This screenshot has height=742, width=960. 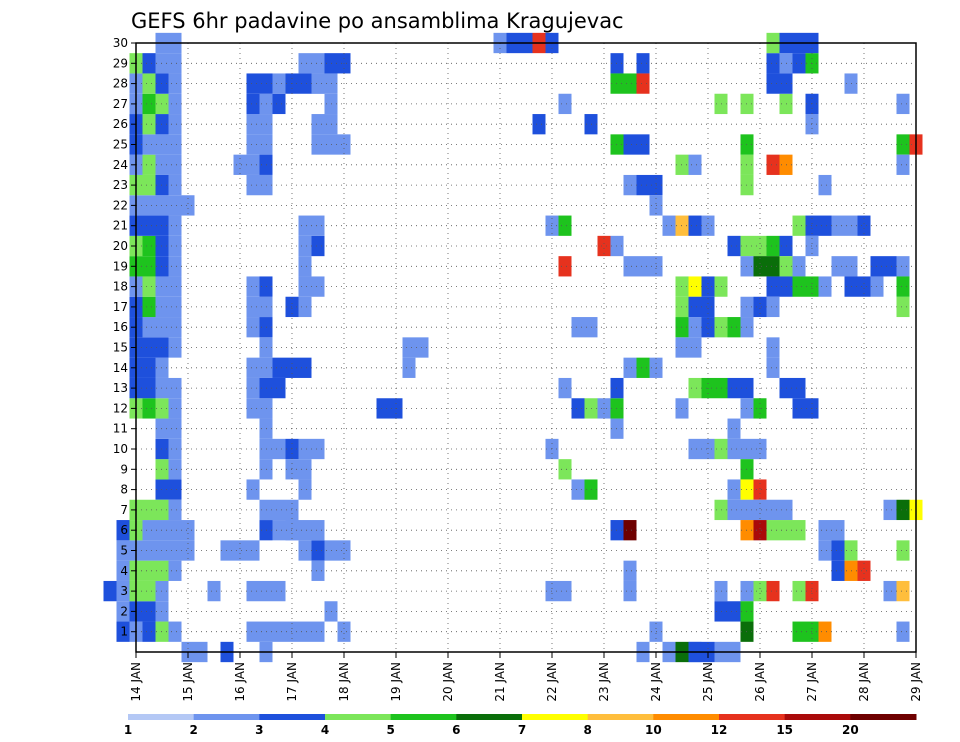 What do you see at coordinates (124, 469) in the screenshot?
I see `y-tick-label: 9` at bounding box center [124, 469].